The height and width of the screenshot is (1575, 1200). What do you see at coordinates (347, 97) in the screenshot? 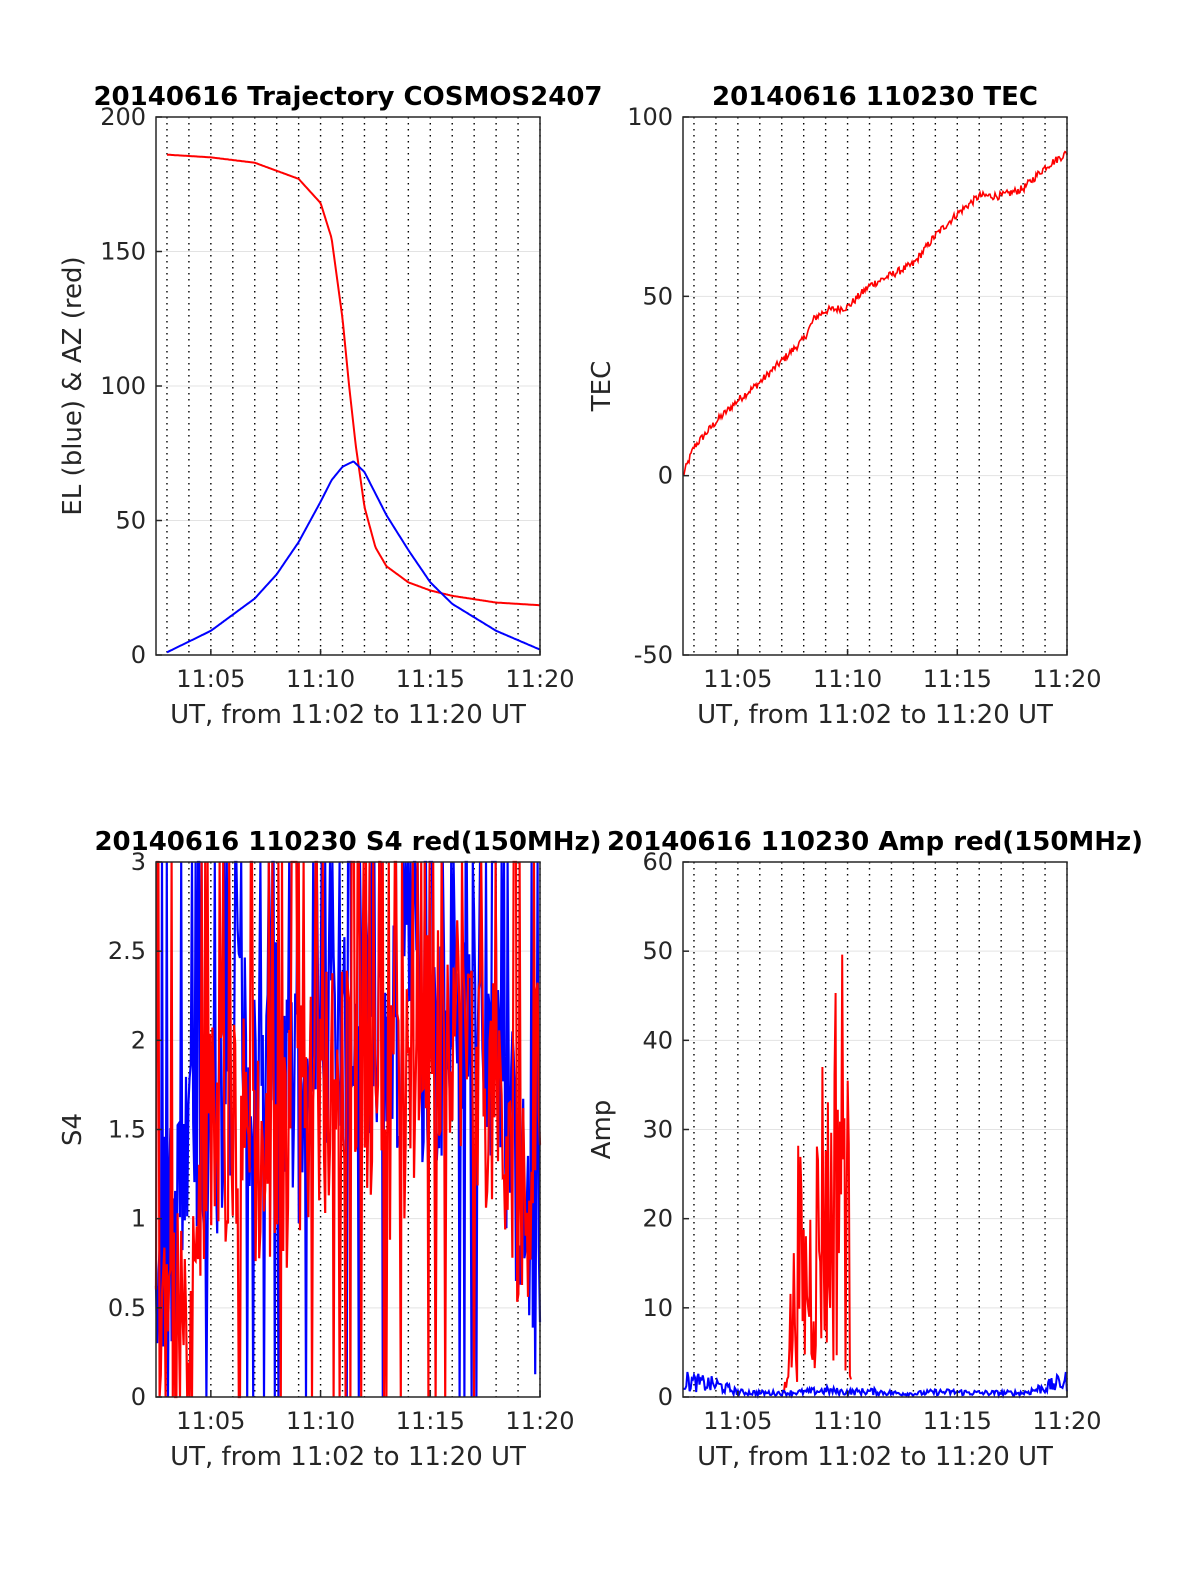
I see `chart-title: 20140616 Trajectory COSMOS2407` at bounding box center [347, 97].